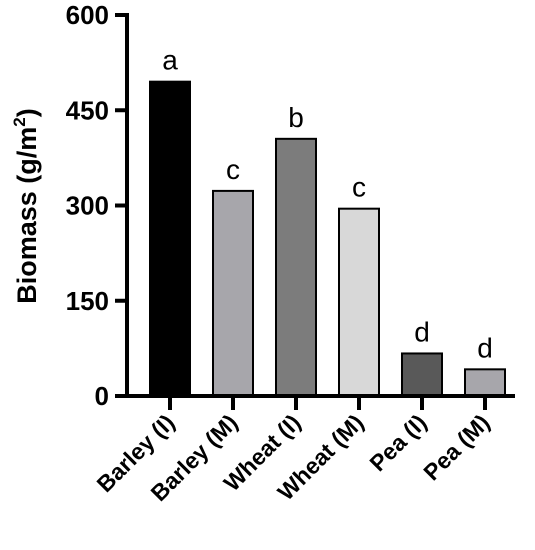  Describe the element at coordinates (296, 117) in the screenshot. I see `significance-letter: b` at that location.